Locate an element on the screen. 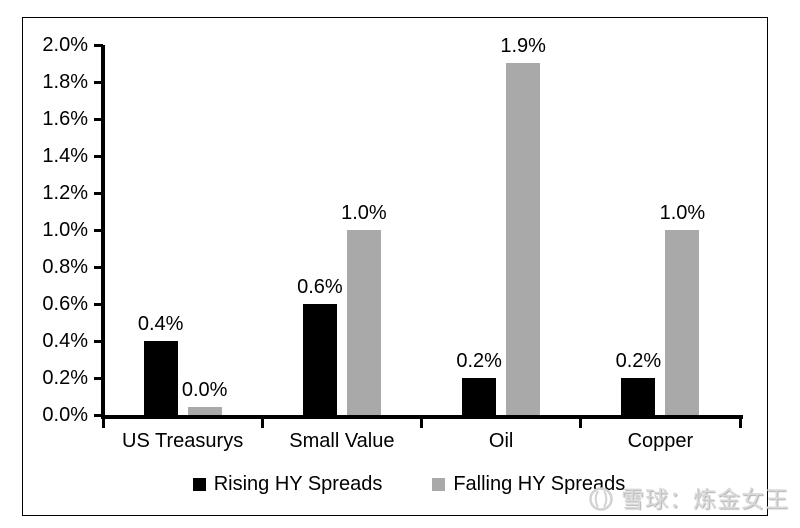 Image resolution: width=800 pixels, height=528 pixels. legend-label-falling: Falling HY Spreads is located at coordinates (539, 484).